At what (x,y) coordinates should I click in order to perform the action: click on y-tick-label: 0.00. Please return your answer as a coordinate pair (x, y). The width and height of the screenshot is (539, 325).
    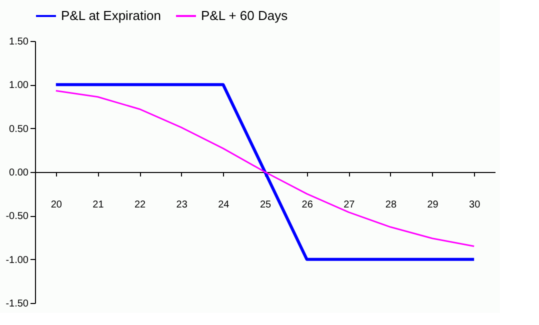
    Looking at the image, I should click on (19, 173).